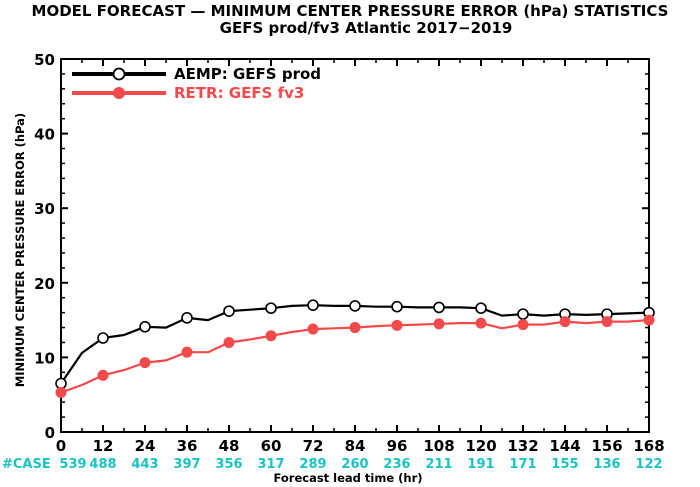  I want to click on case-count: 260, so click(354, 464).